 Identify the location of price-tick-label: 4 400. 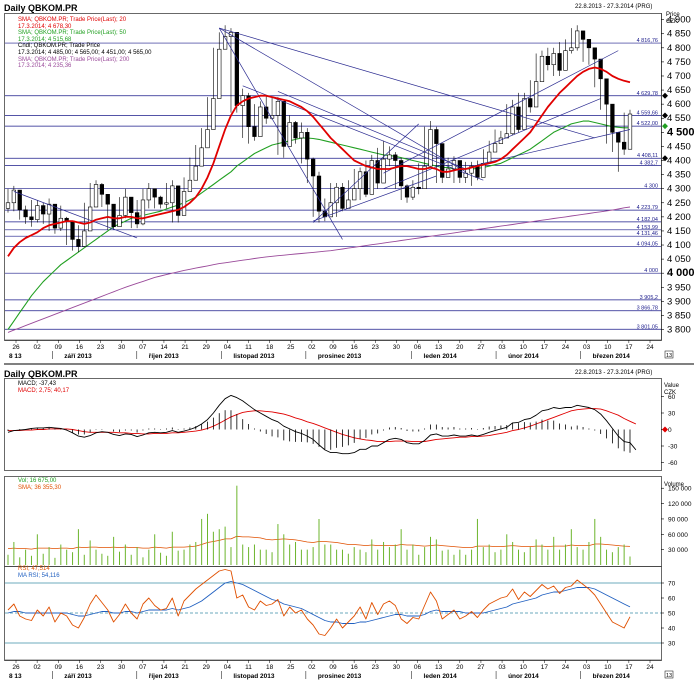
(679, 161).